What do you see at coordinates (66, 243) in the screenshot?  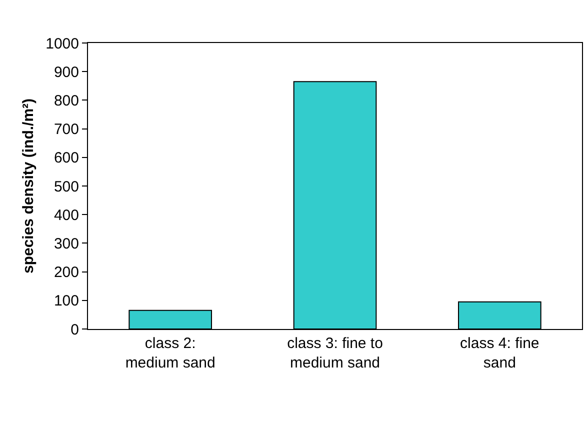 I see `y-tick-label: 300` at bounding box center [66, 243].